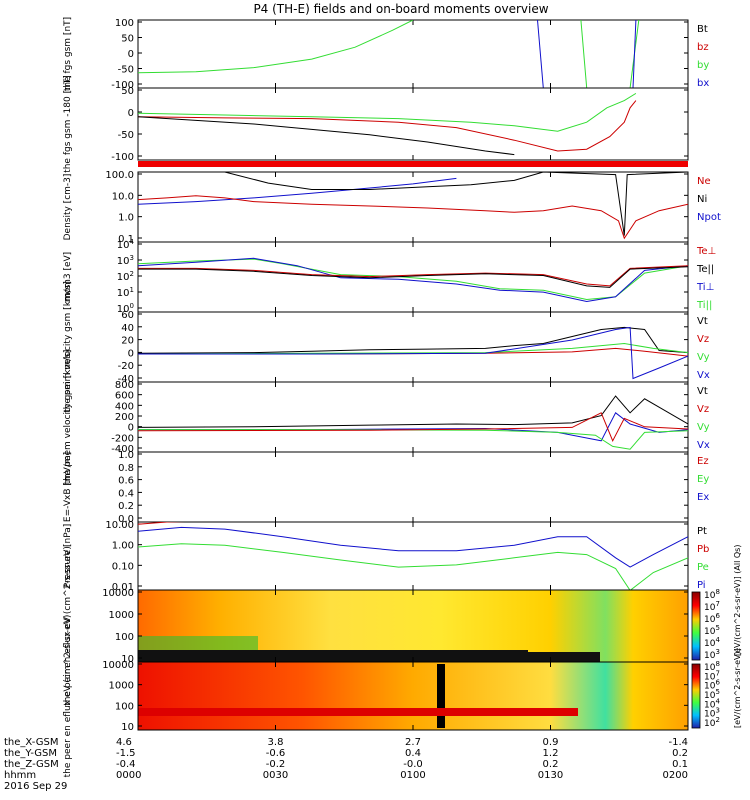 The height and width of the screenshot is (800, 750). Describe the element at coordinates (30, 753) in the screenshot. I see `x-axis-row-label: the_Y-GSM` at that location.